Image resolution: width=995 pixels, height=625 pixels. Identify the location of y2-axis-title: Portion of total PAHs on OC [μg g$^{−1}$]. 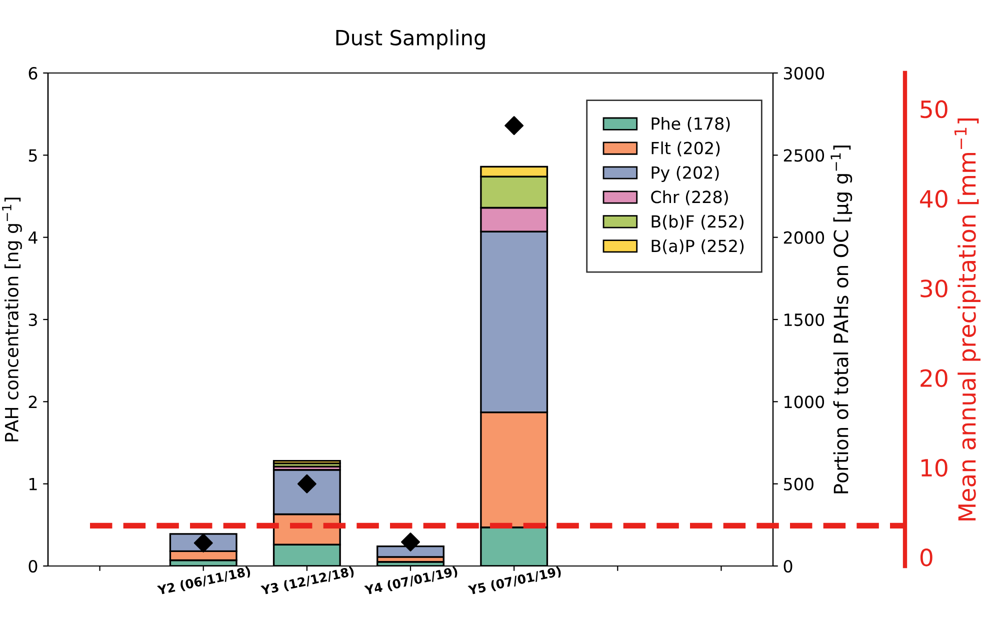
(841, 320).